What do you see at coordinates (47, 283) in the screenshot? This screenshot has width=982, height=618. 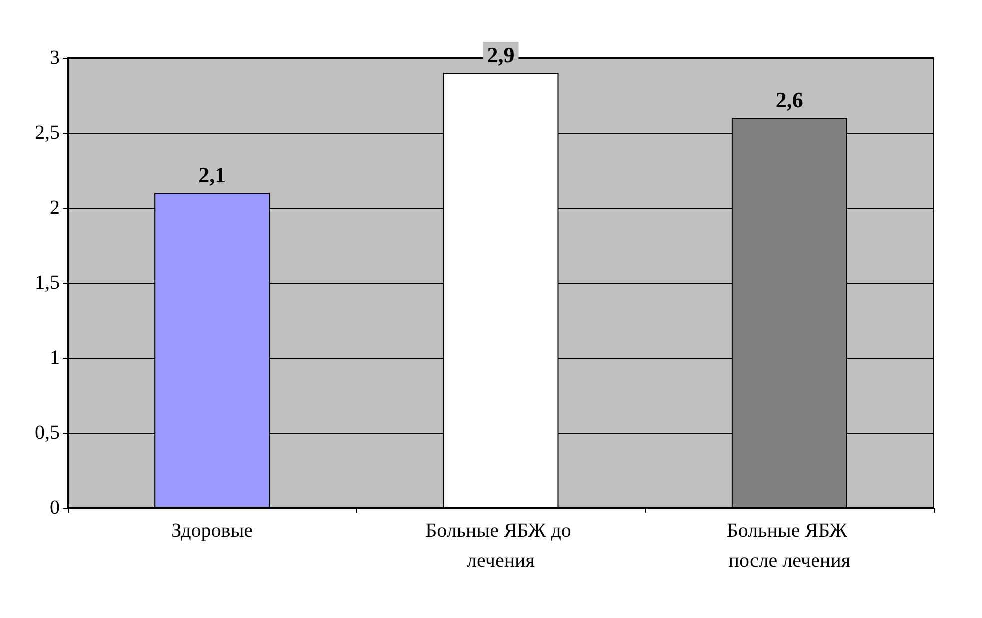 I see `y-tick-label: 1,5` at bounding box center [47, 283].